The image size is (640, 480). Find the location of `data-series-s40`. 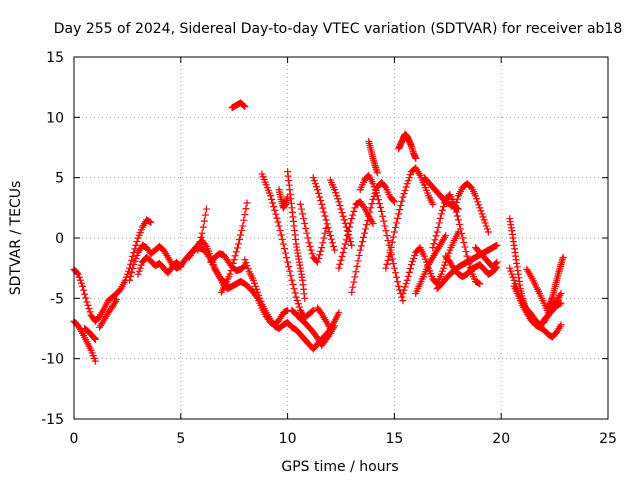

data-series-s40 is located at coordinates (552, 311).